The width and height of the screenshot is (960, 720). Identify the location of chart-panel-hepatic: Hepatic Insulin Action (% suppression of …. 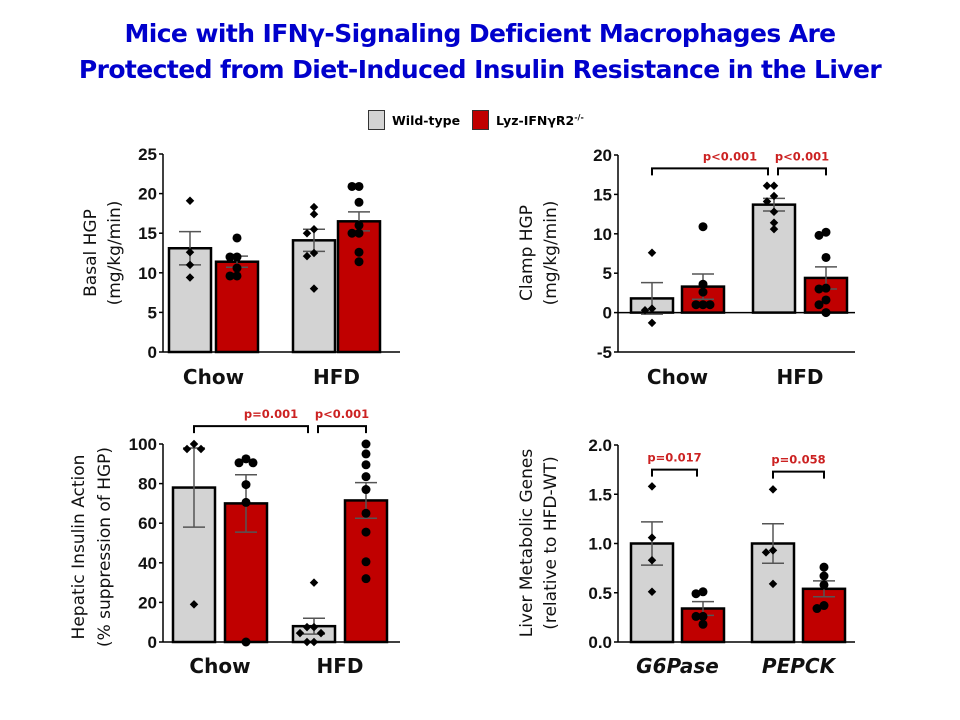
(234, 542).